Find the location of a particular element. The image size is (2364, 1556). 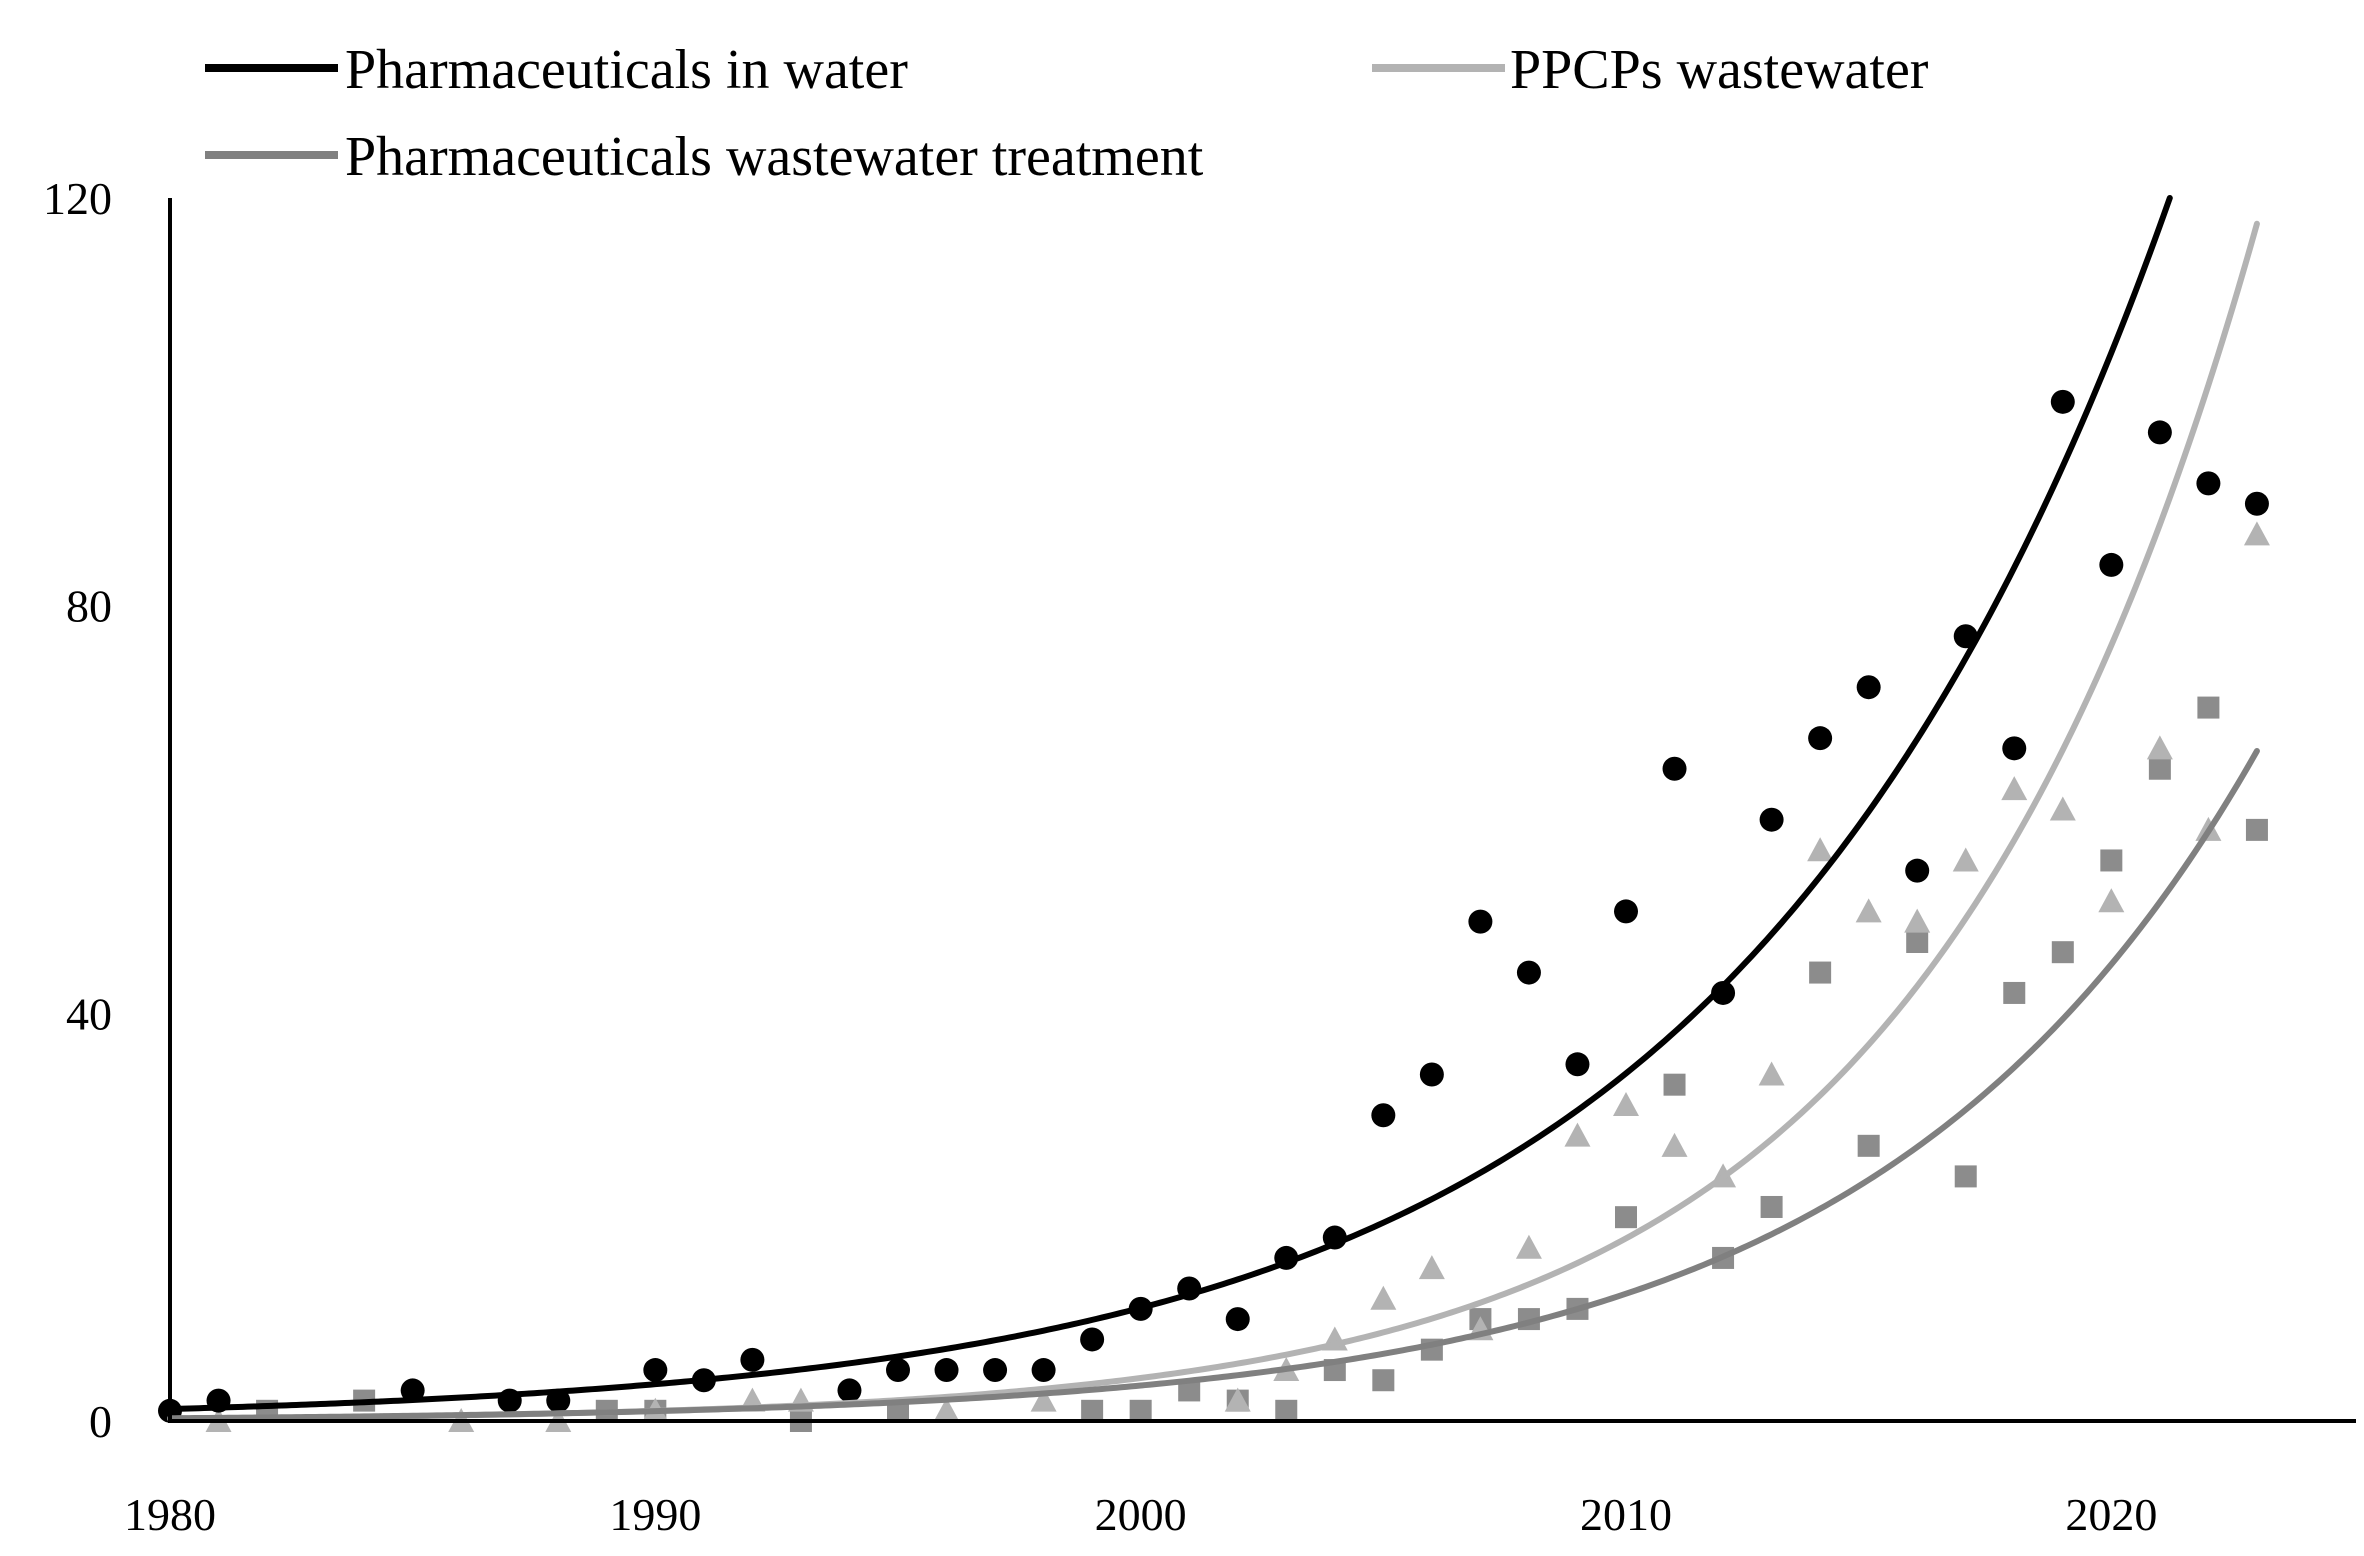

x-tick-label: 1990 is located at coordinates (655, 1514).